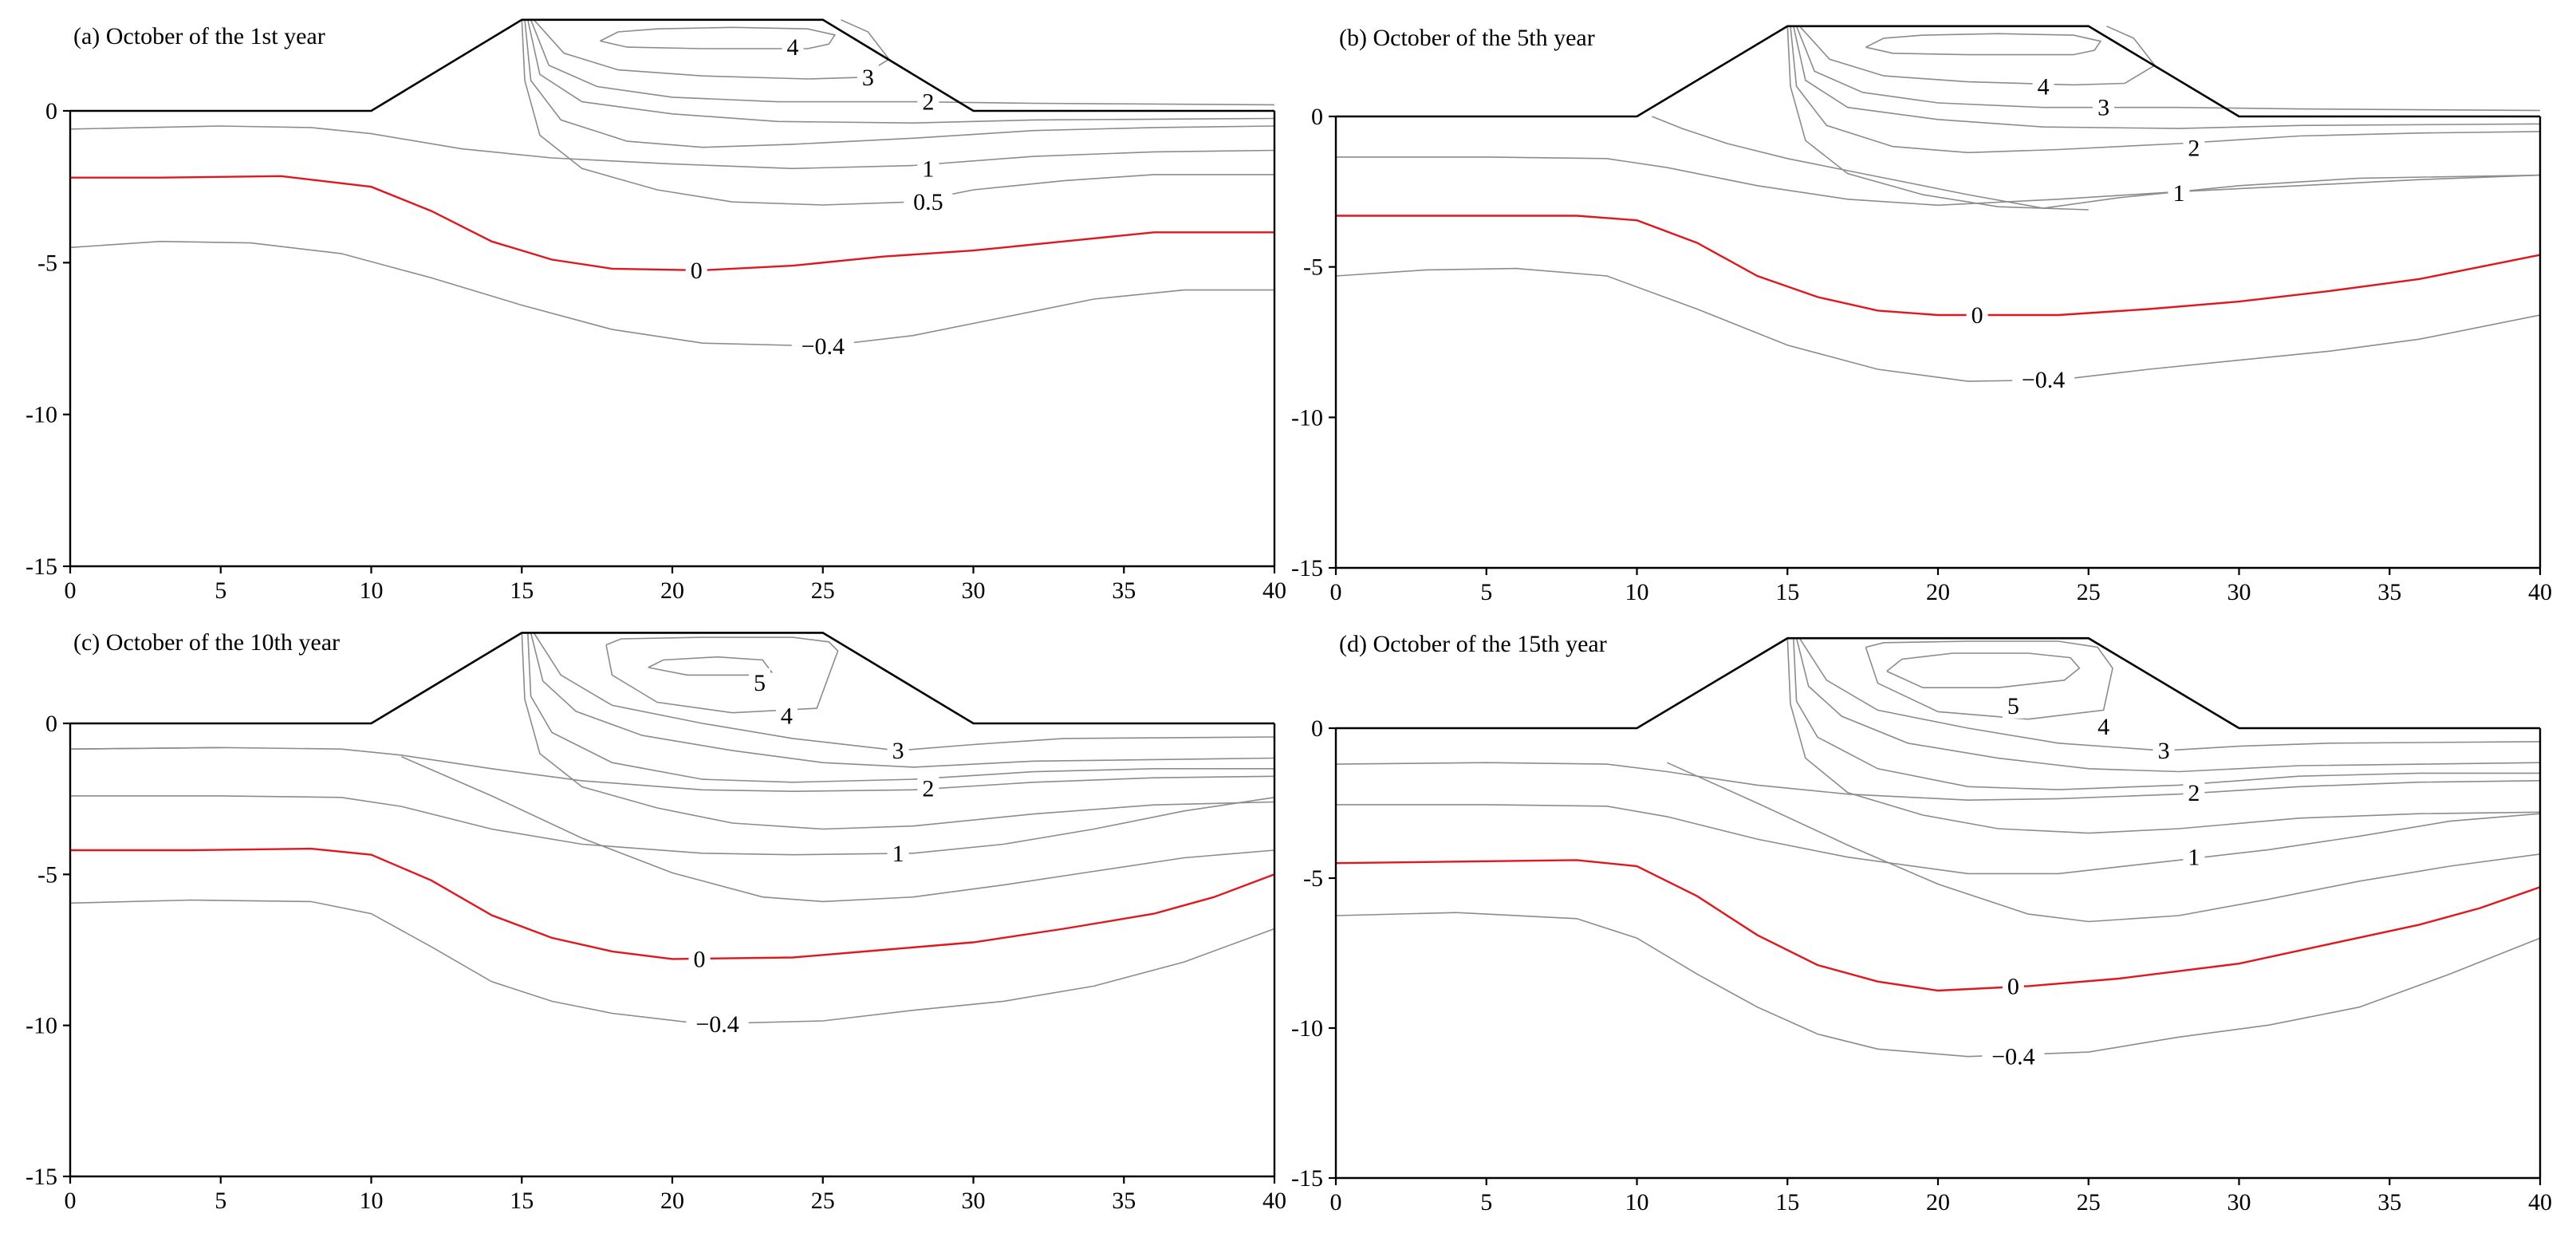 The height and width of the screenshot is (1245, 2576). What do you see at coordinates (672, 590) in the screenshot?
I see `x-tick-label-a-4: 20` at bounding box center [672, 590].